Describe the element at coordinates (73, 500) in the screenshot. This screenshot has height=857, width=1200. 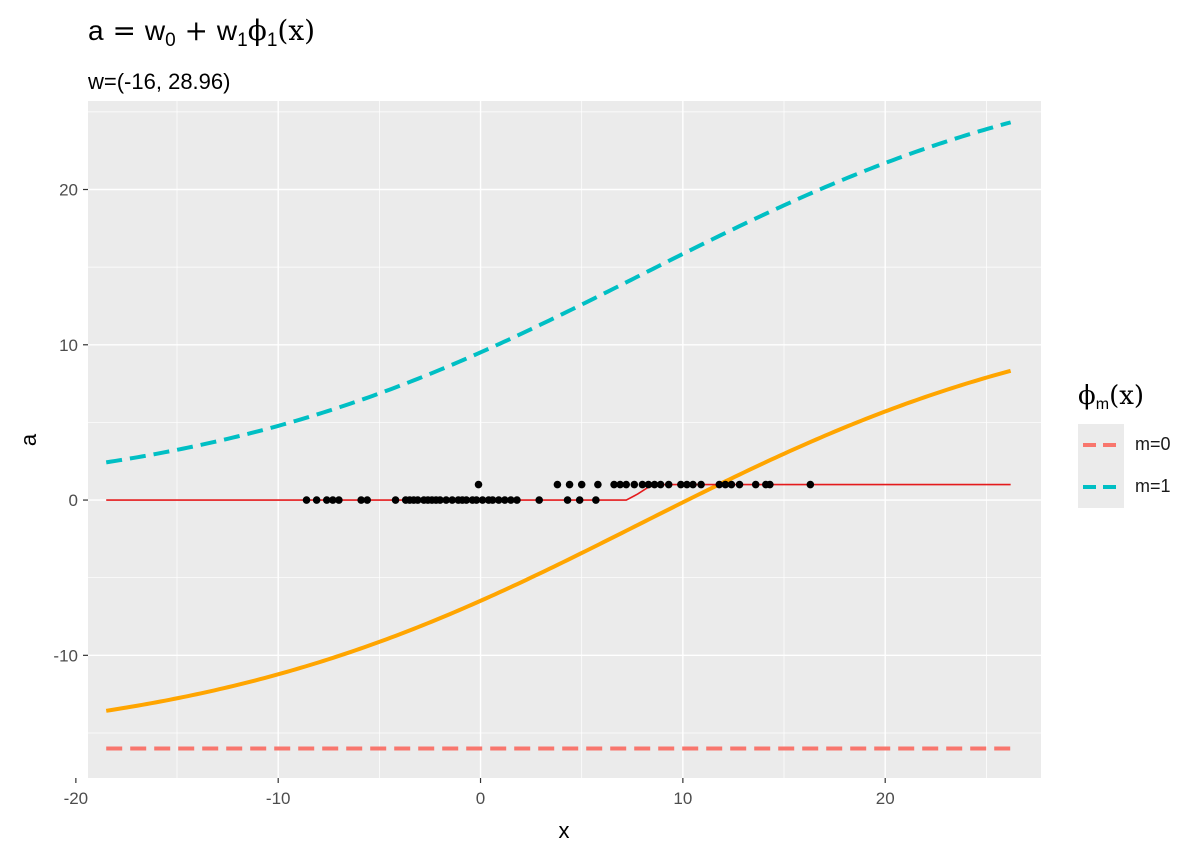
I see `y-tick-label: 0` at that location.